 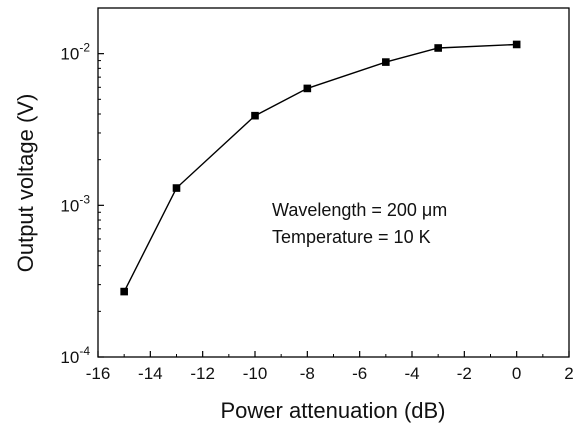 What do you see at coordinates (307, 373) in the screenshot?
I see `x-tick-label: -8` at bounding box center [307, 373].